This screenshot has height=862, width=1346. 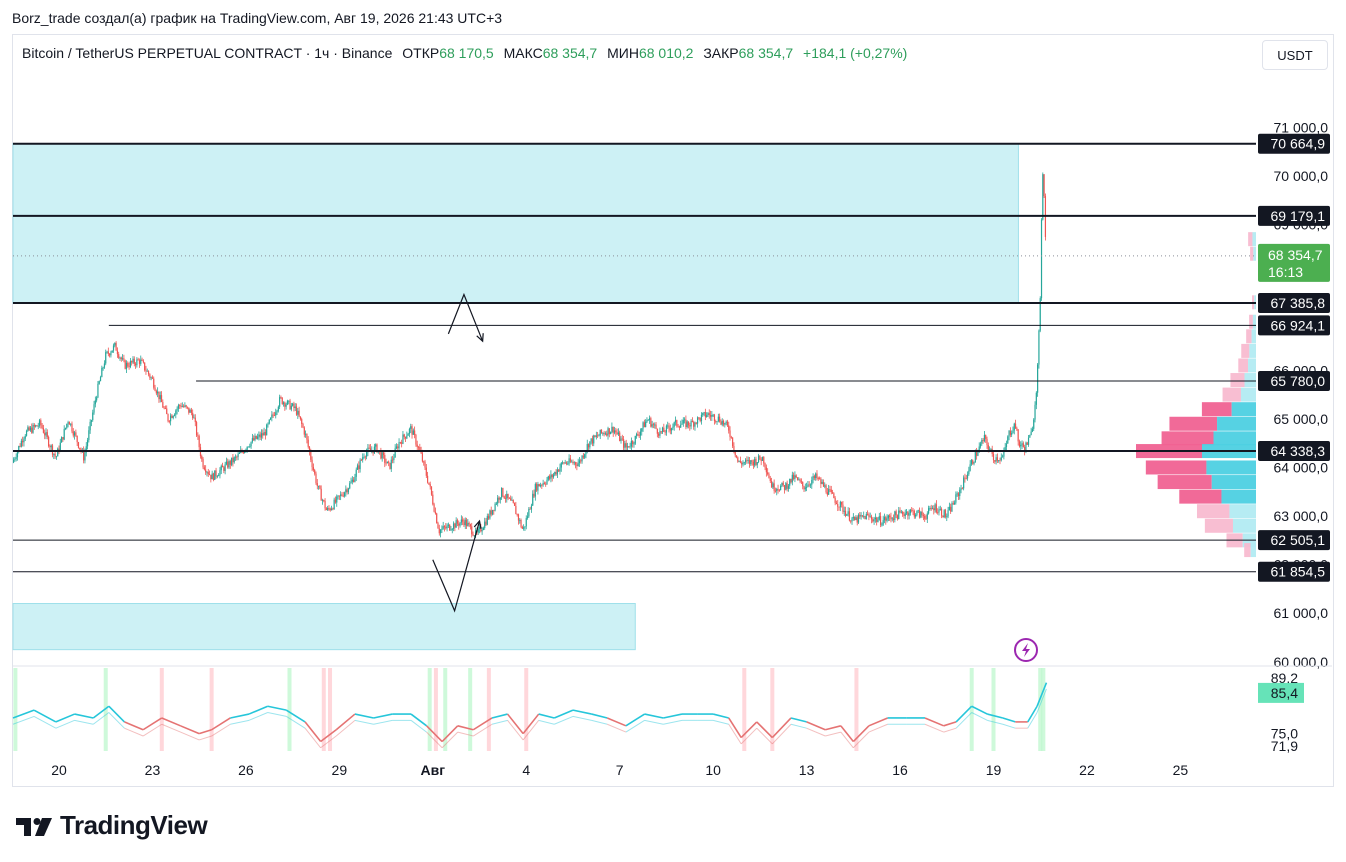 What do you see at coordinates (1301, 127) in the screenshot?
I see `price-axis-tick-label: 71 000,0` at bounding box center [1301, 127].